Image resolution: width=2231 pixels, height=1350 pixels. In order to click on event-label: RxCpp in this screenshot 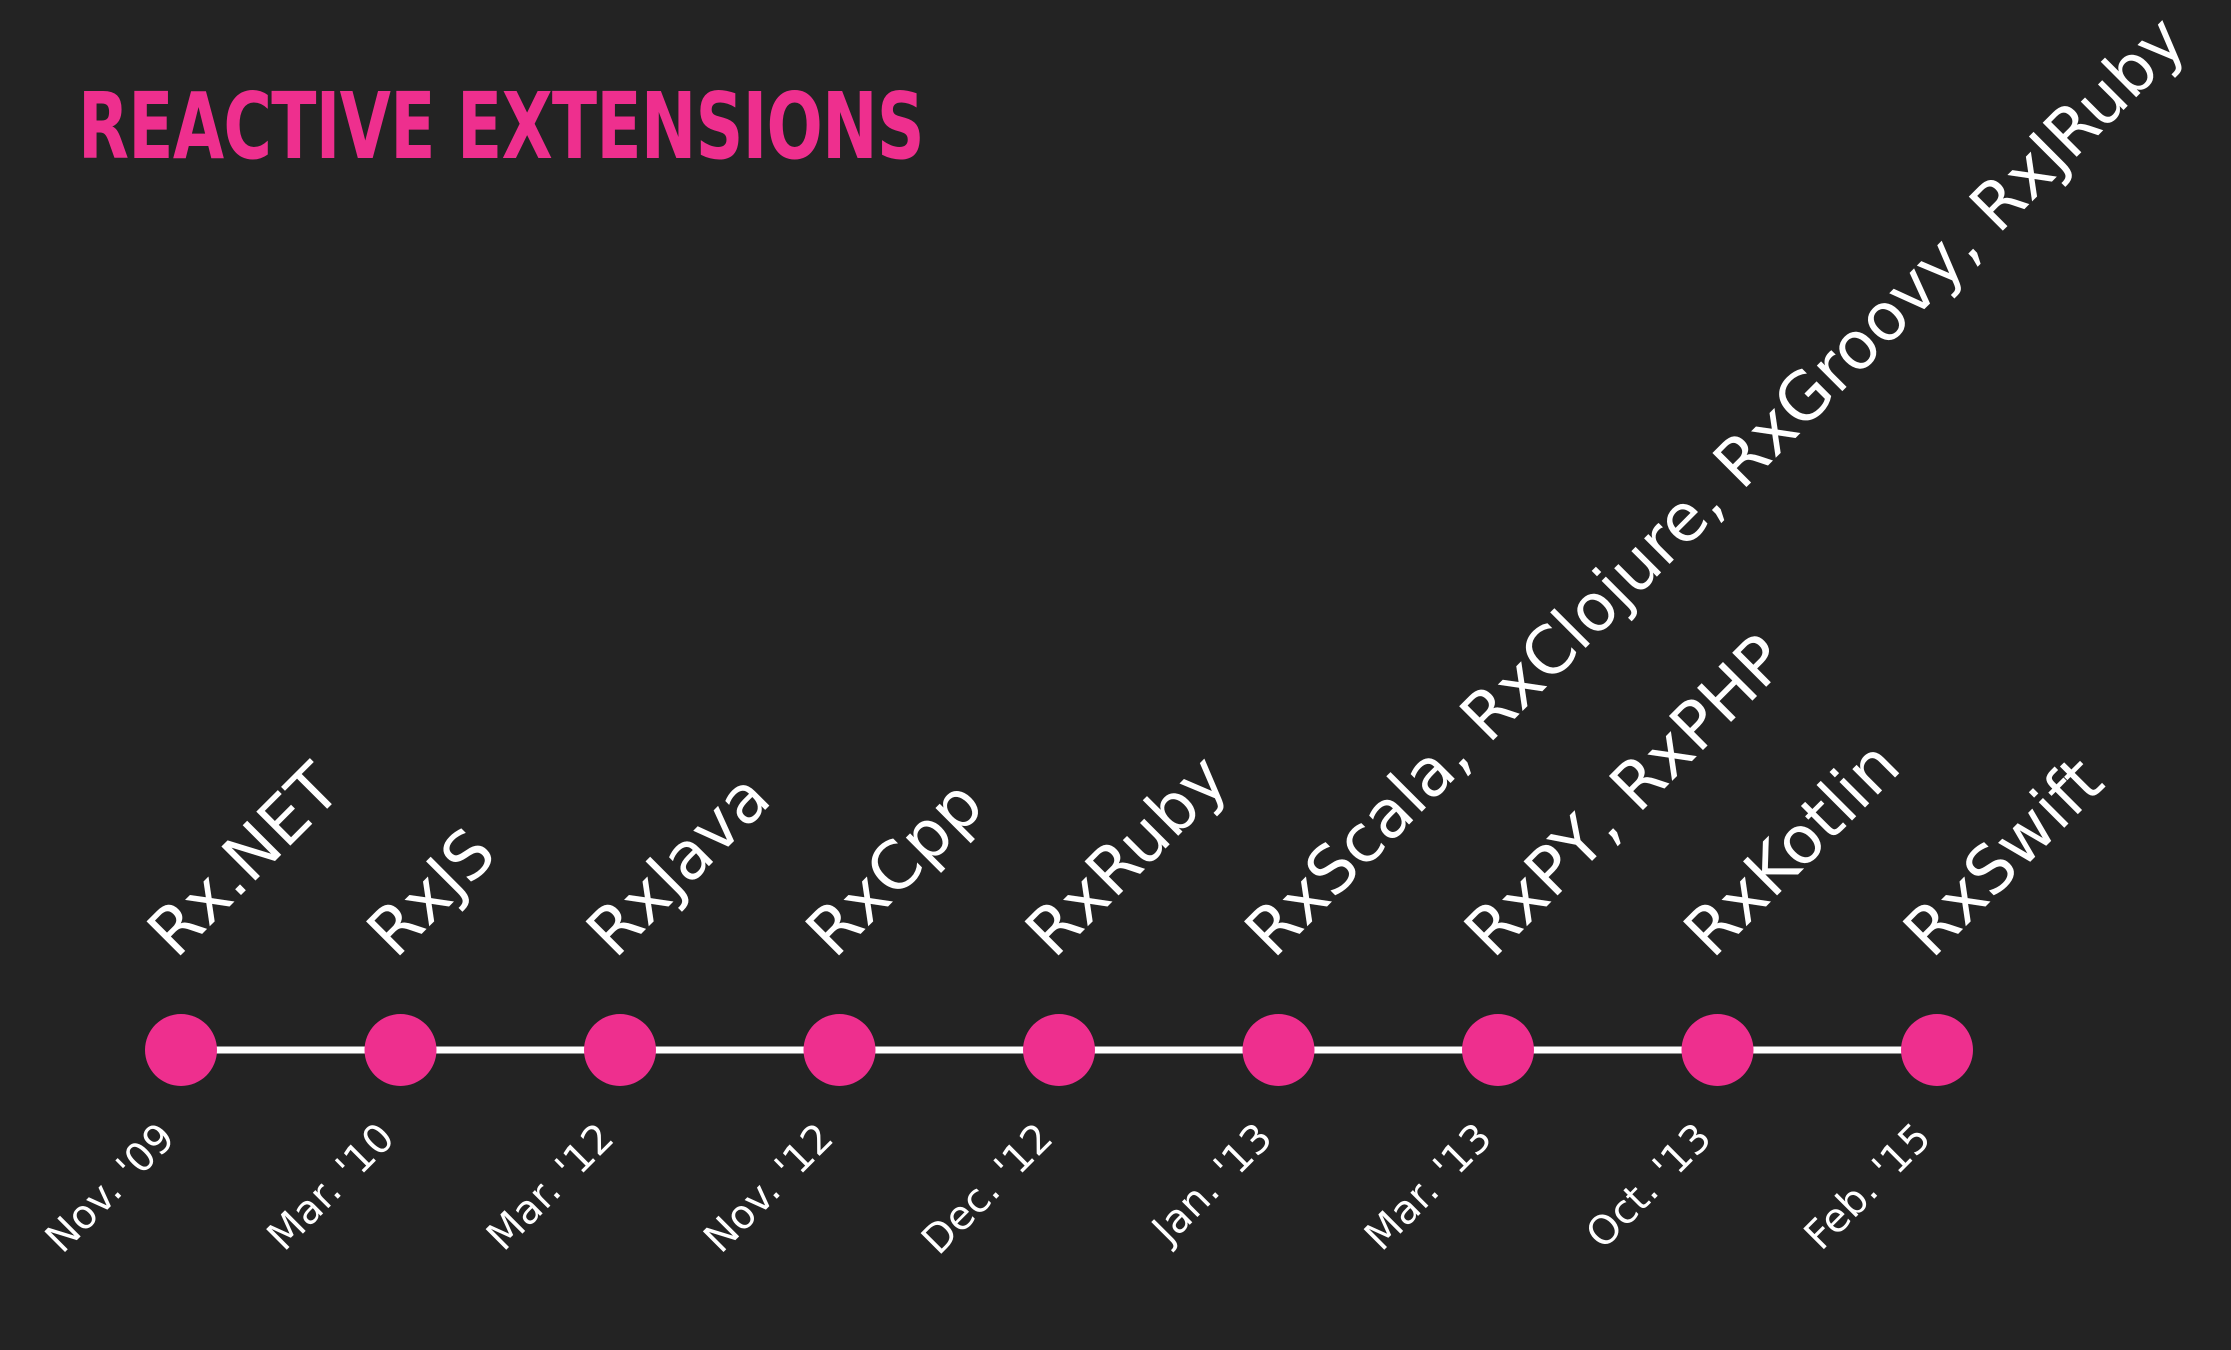, I will do `click(894, 868)`.